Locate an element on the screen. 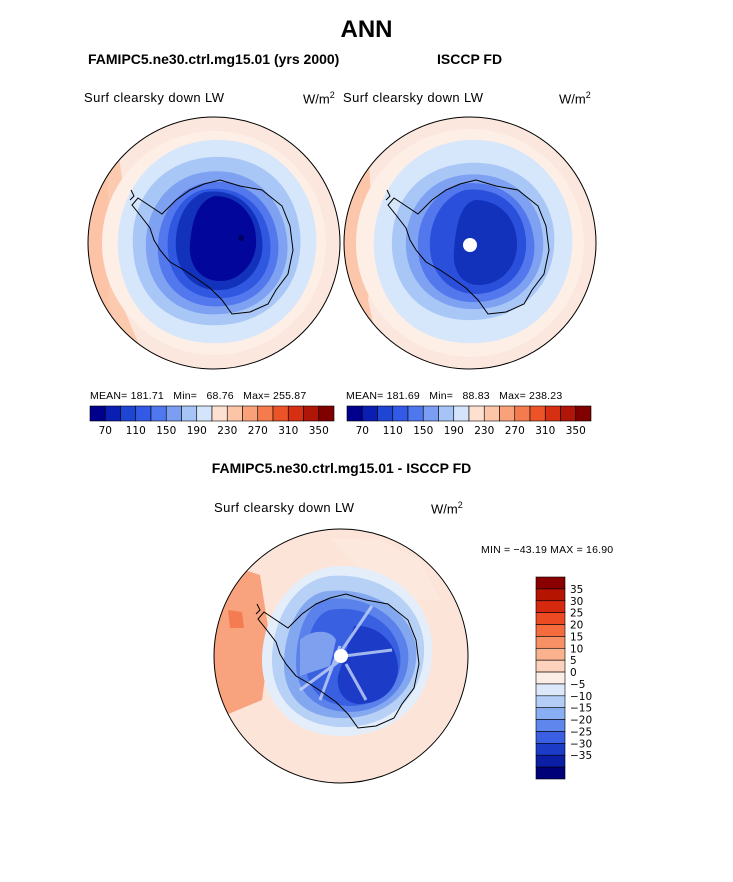  diff-colorbar-tick-label: −35 is located at coordinates (581, 756).